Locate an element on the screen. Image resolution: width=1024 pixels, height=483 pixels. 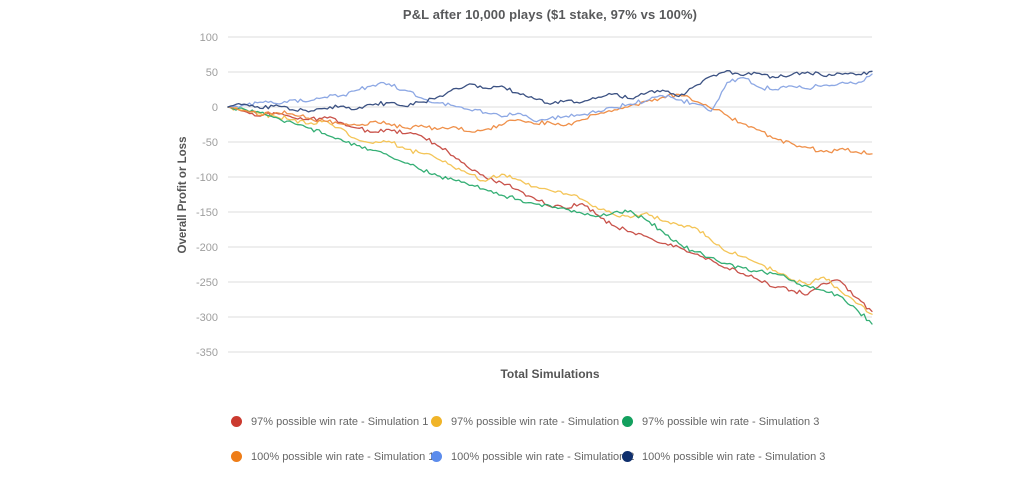
legend-label: 97% possible win rate - Simulation 1 is located at coordinates (340, 421).